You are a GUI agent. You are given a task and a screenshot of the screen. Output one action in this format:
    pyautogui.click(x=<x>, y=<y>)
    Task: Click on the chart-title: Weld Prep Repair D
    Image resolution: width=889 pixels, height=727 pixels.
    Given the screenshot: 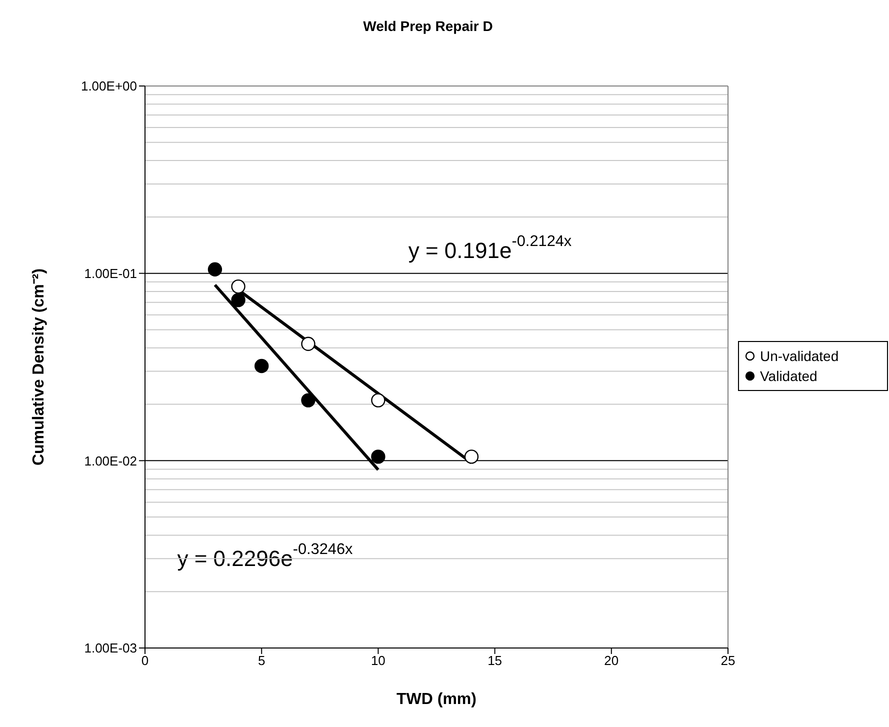 What is the action you would take?
    pyautogui.click(x=428, y=26)
    